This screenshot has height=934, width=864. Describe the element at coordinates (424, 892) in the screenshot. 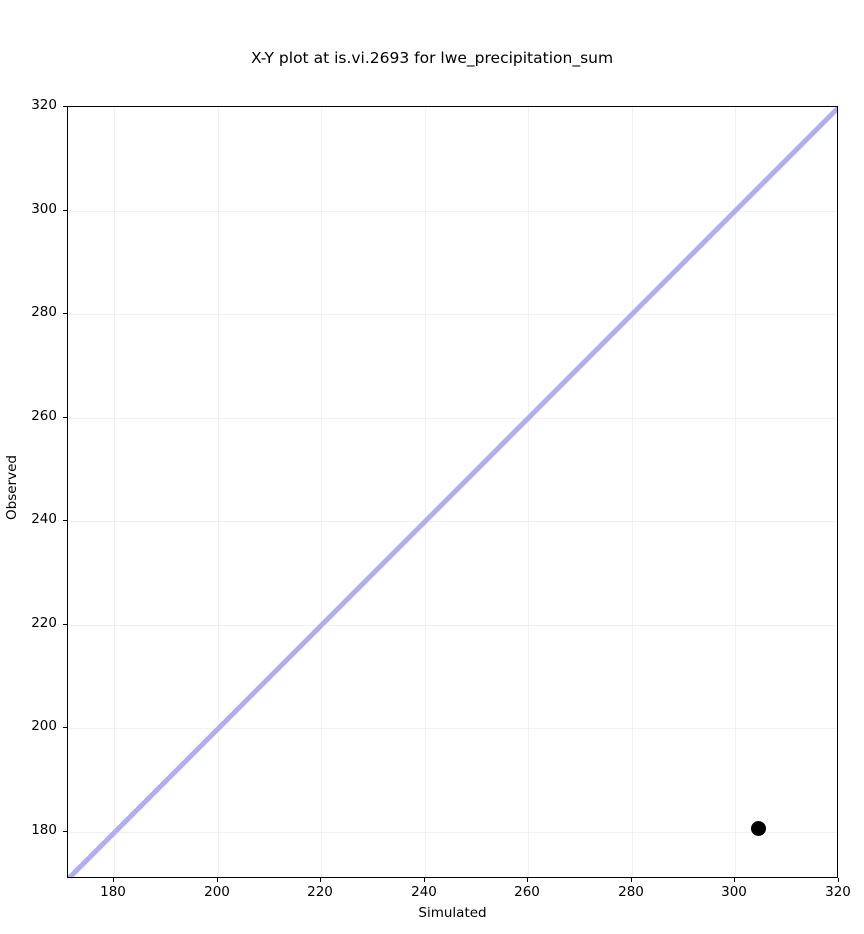

I see `x-ticklabel-240: 240` at that location.